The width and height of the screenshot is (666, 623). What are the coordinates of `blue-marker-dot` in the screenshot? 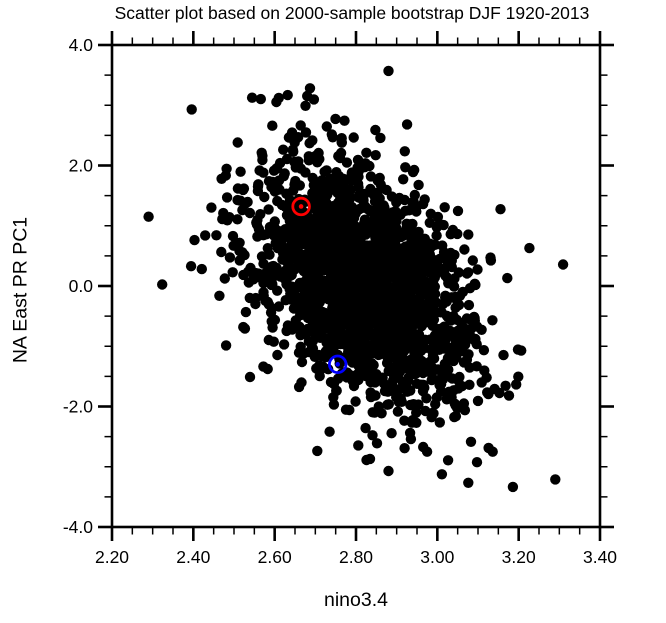 It's located at (338, 364).